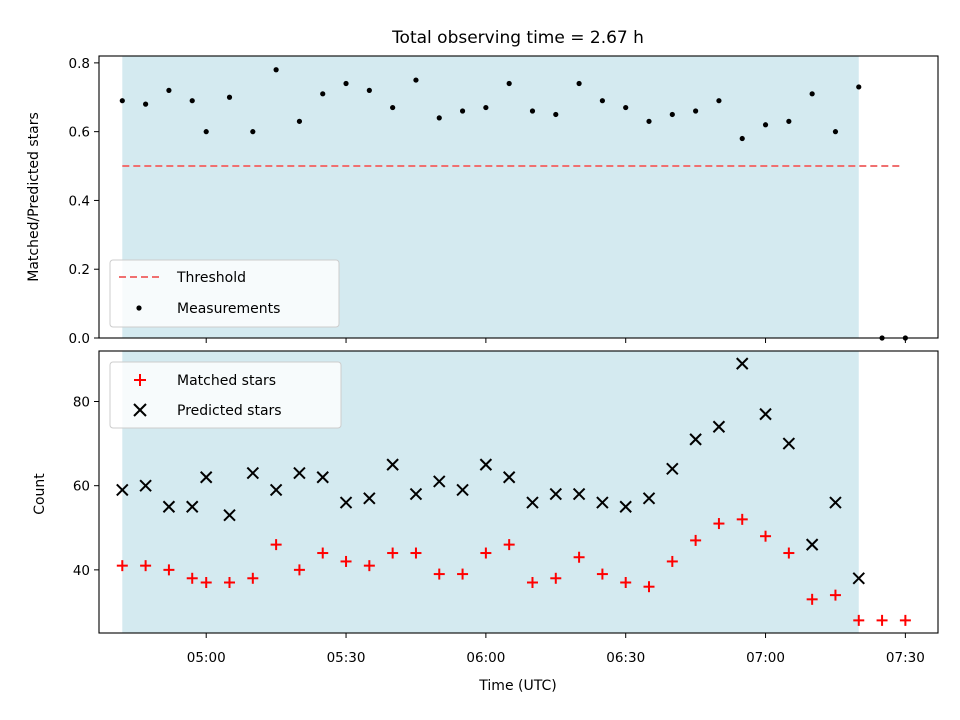  What do you see at coordinates (81, 571) in the screenshot?
I see `bottom-y-tick-label: 40` at bounding box center [81, 571].